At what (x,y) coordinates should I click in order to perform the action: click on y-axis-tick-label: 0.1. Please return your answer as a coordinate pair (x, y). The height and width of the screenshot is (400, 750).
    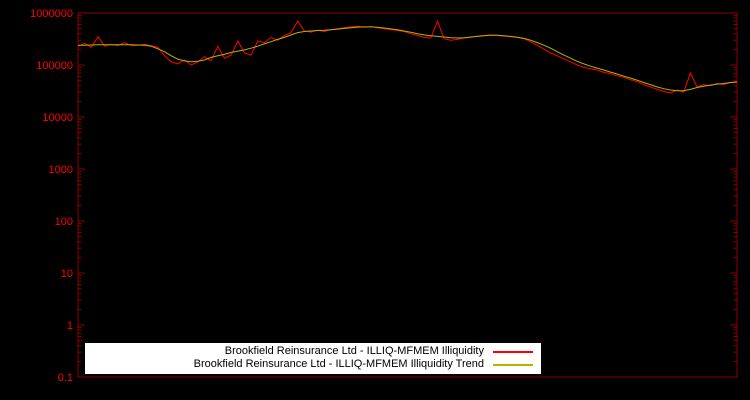
    Looking at the image, I should click on (65, 378).